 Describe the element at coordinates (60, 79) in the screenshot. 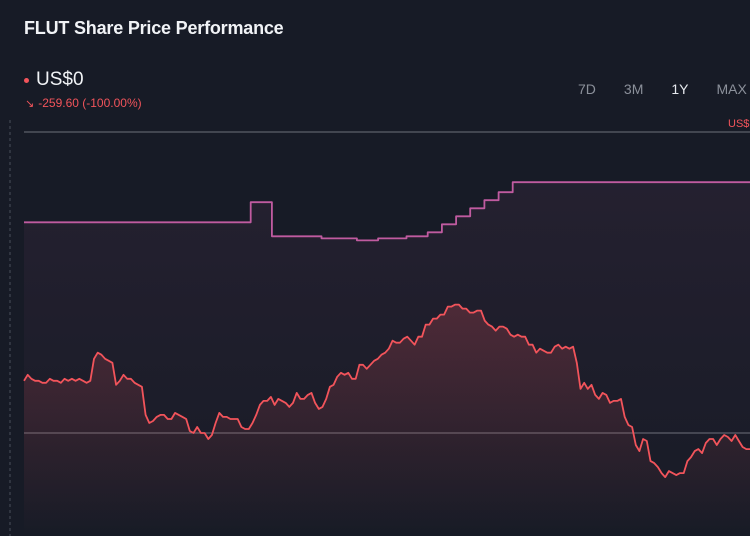

I see `current-price: US$0` at that location.